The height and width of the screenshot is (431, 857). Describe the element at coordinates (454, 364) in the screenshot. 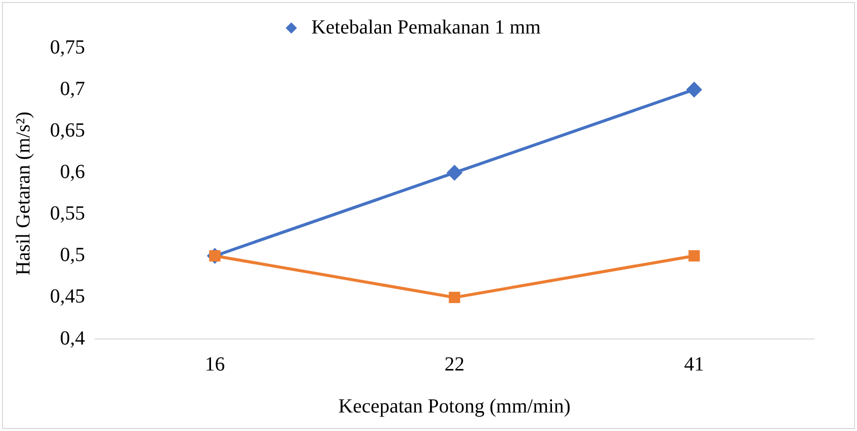

I see `x-tick-label: 22` at that location.